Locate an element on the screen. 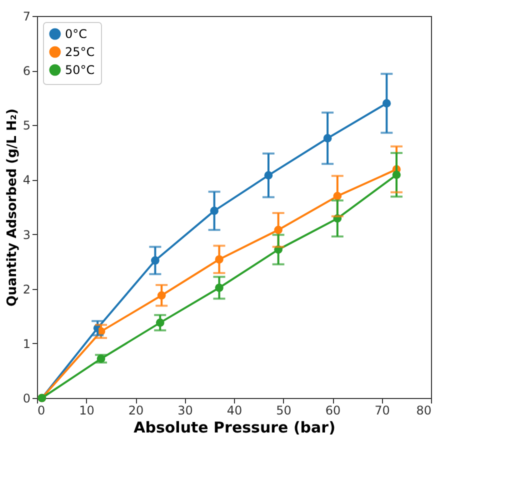 The width and height of the screenshot is (507, 503). x-tick-label: 30 is located at coordinates (185, 411).